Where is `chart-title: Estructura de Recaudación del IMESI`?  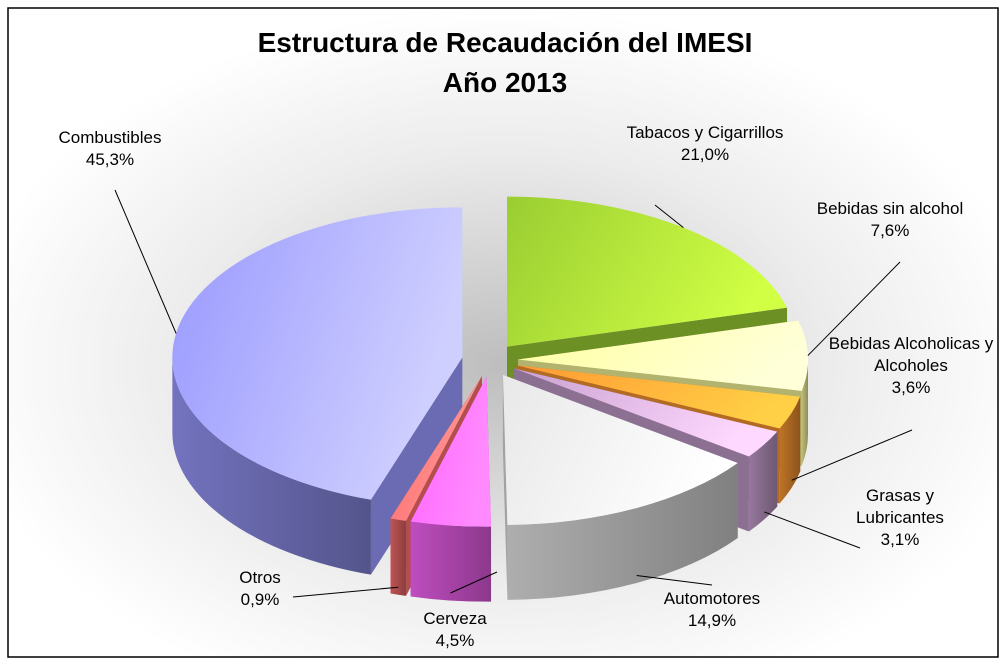 chart-title: Estructura de Recaudación del IMESI is located at coordinates (505, 42).